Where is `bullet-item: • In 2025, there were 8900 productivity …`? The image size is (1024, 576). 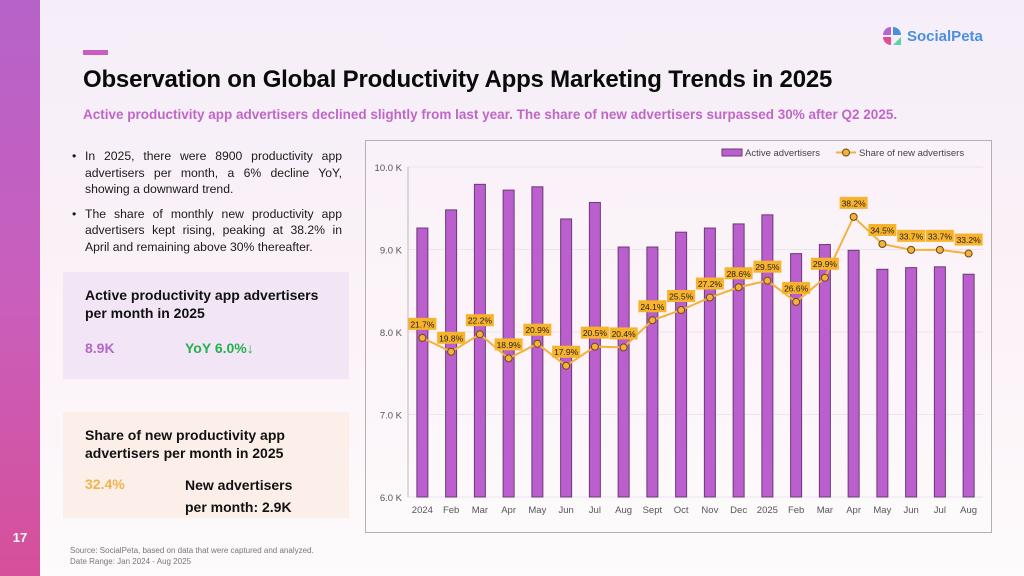
bullet-item: • In 2025, there were 8900 productivity … is located at coordinates (206, 173).